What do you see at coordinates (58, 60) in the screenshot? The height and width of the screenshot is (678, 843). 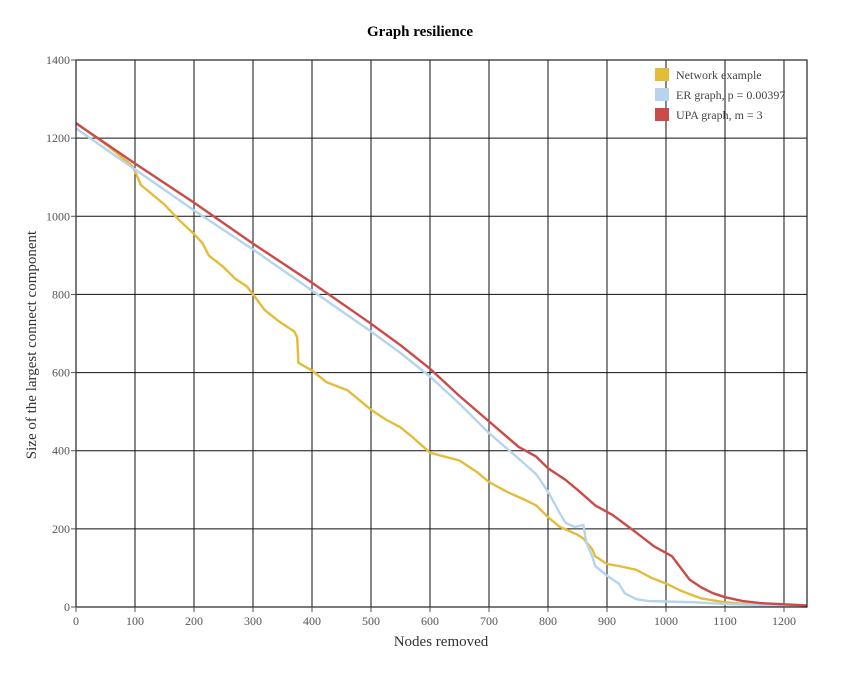 I see `y-tick-label: 1400` at bounding box center [58, 60].